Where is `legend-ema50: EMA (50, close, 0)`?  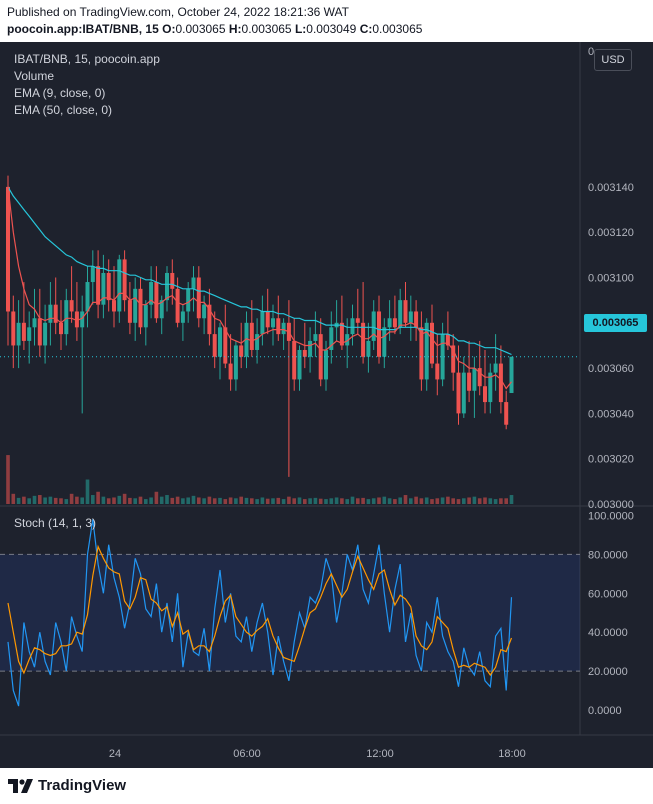
legend-ema50: EMA (50, close, 0) is located at coordinates (63, 110).